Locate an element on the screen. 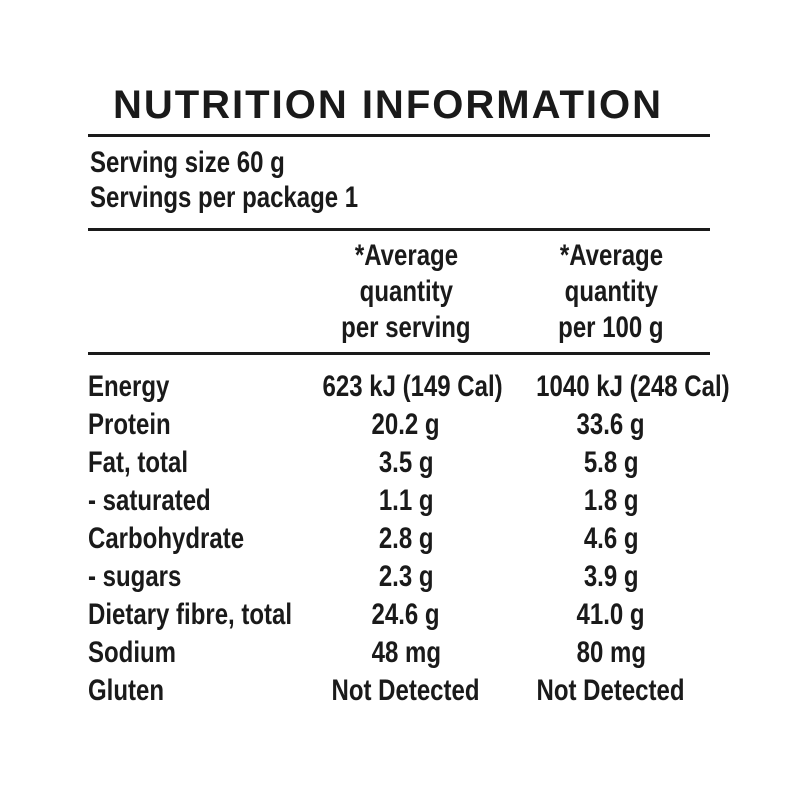  nutrient-row: Carbohydrate 2.8 g 4.6 g is located at coordinates (399, 539).